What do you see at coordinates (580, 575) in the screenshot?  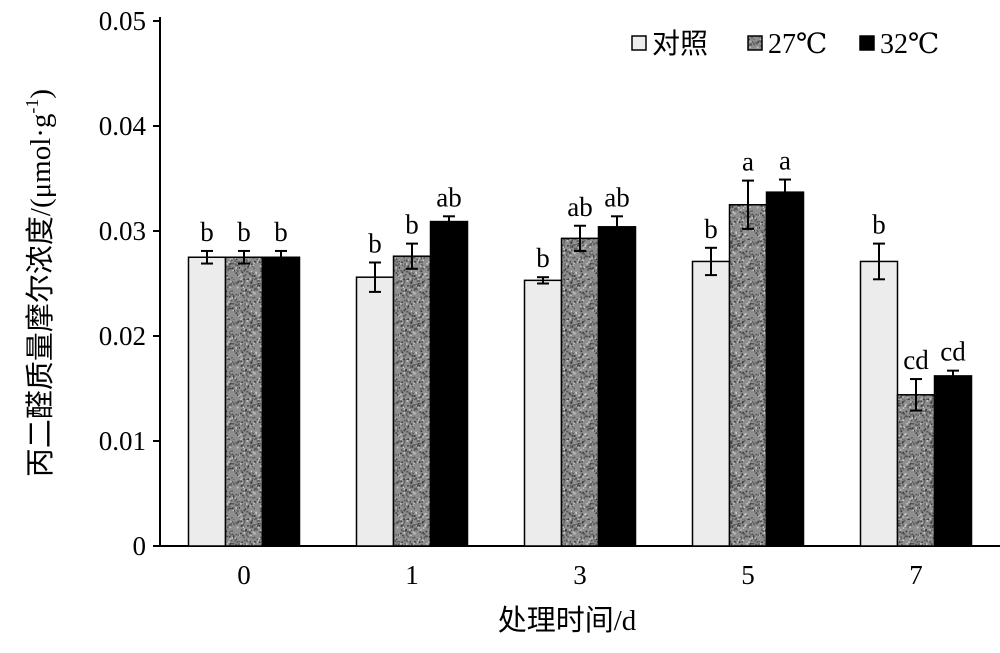 I see `x-tick-label: 3` at bounding box center [580, 575].